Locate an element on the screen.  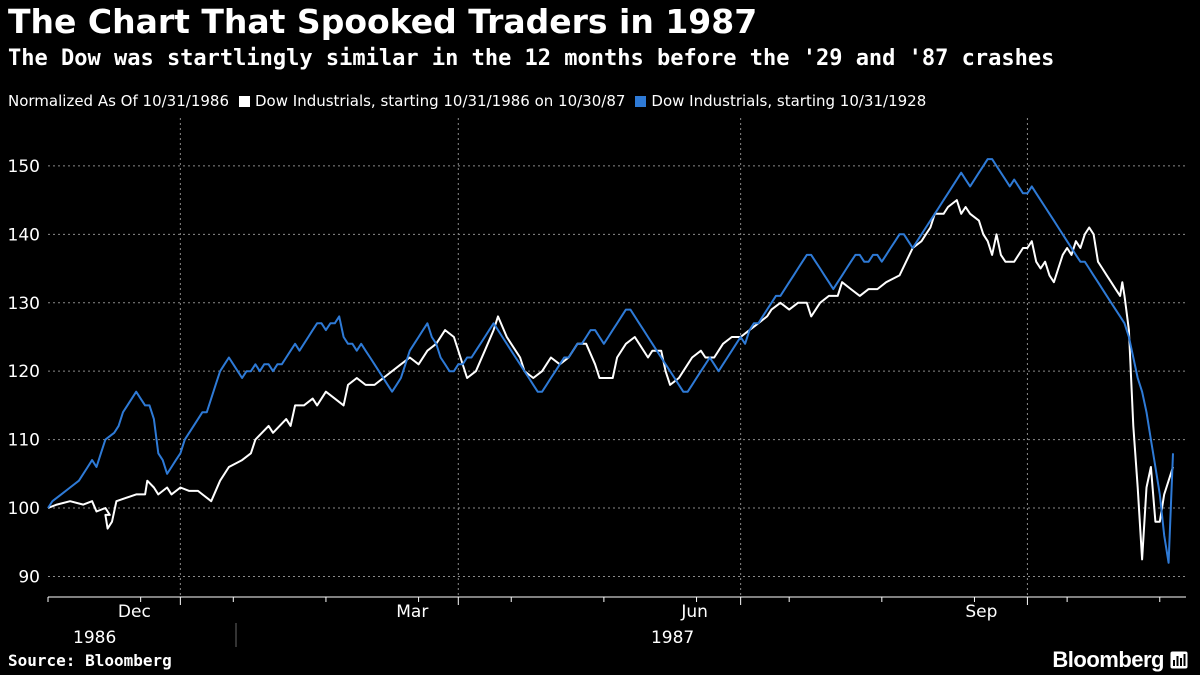
brand-logo-text: Bloomberg is located at coordinates (1108, 659).